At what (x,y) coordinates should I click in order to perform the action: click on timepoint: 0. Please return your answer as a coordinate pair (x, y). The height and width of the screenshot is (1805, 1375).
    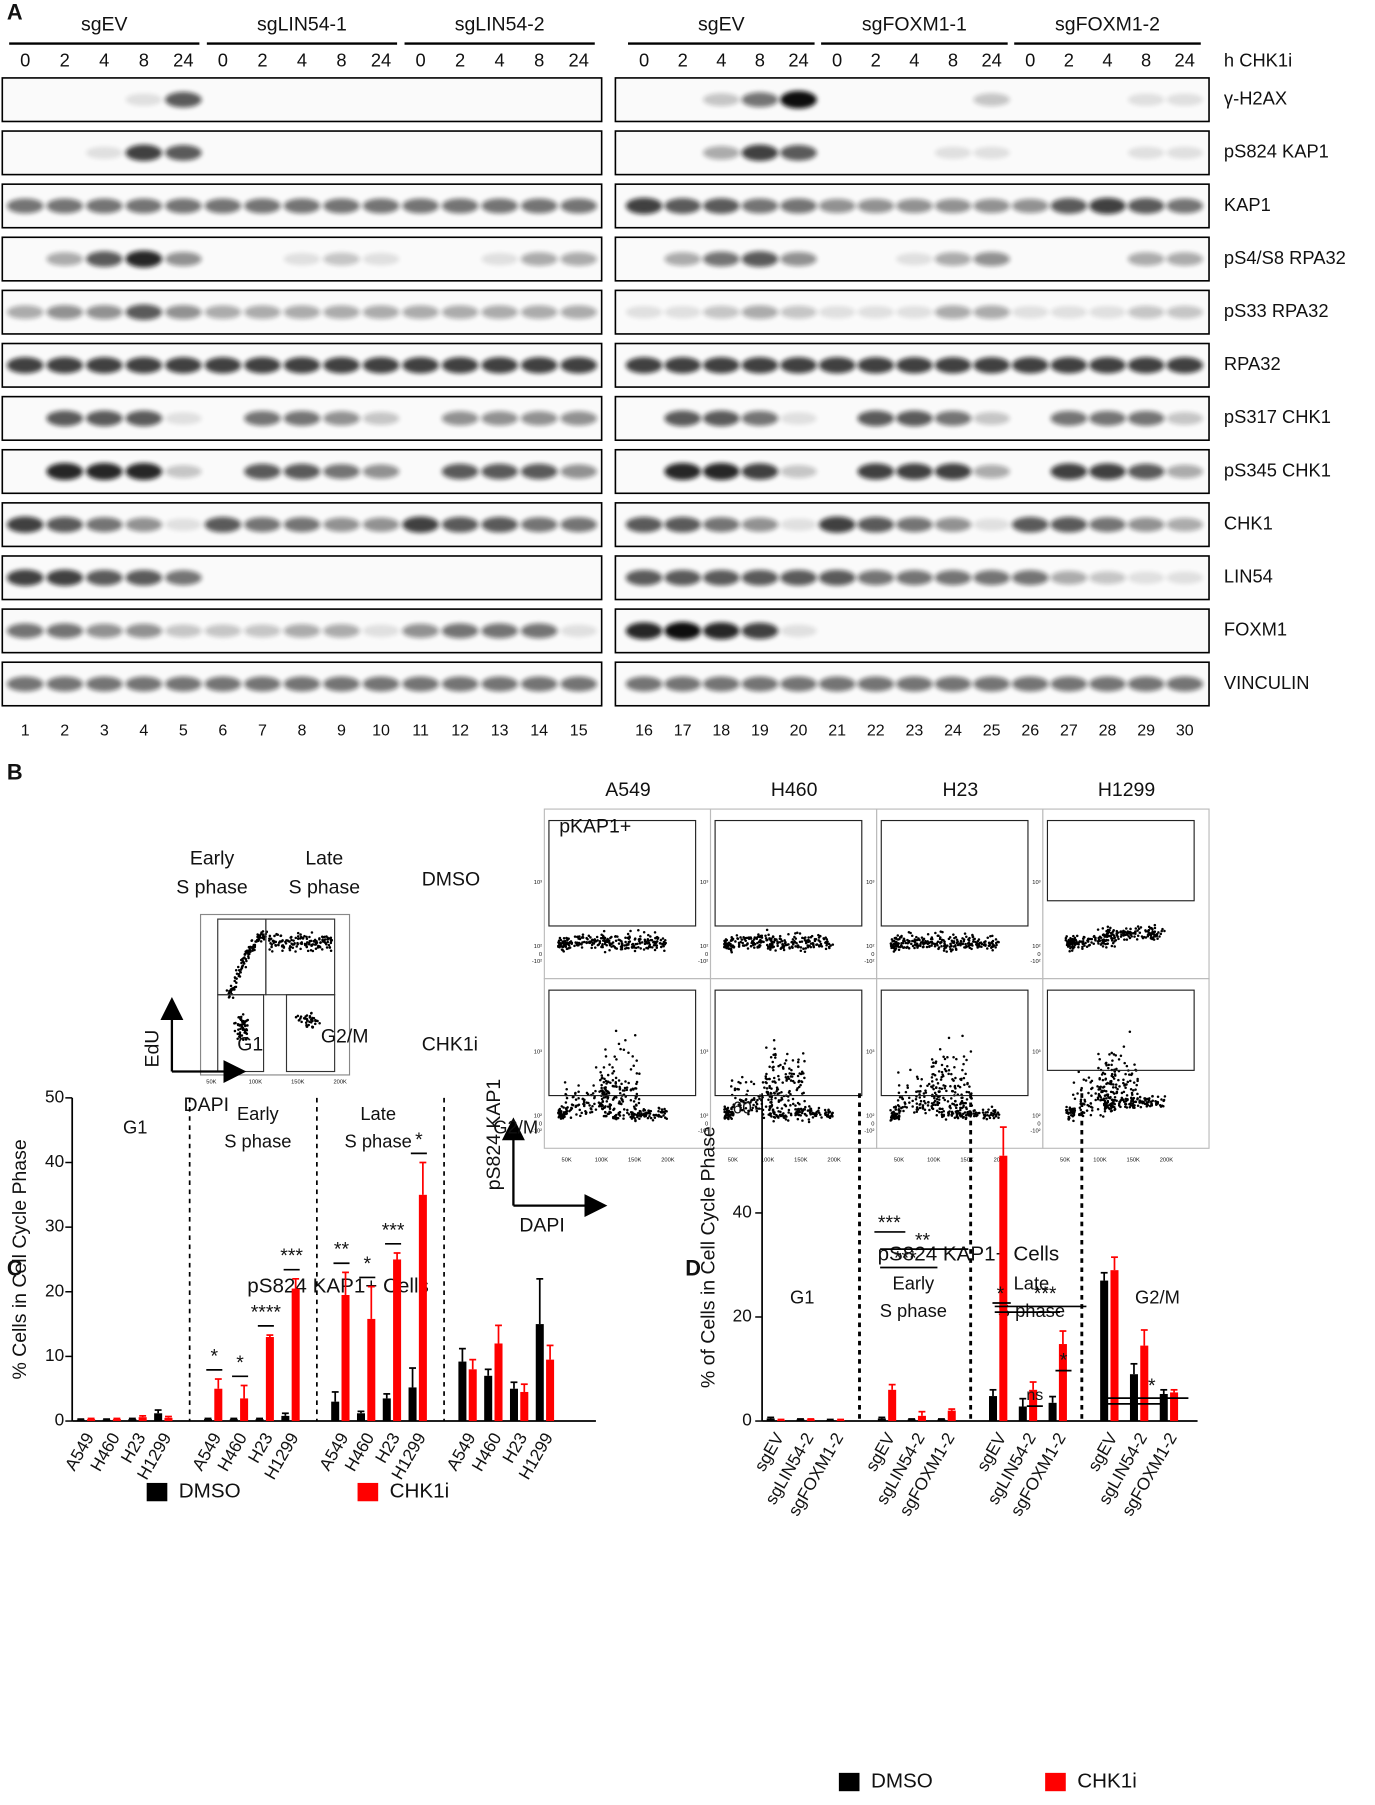
    Looking at the image, I should click on (1030, 60).